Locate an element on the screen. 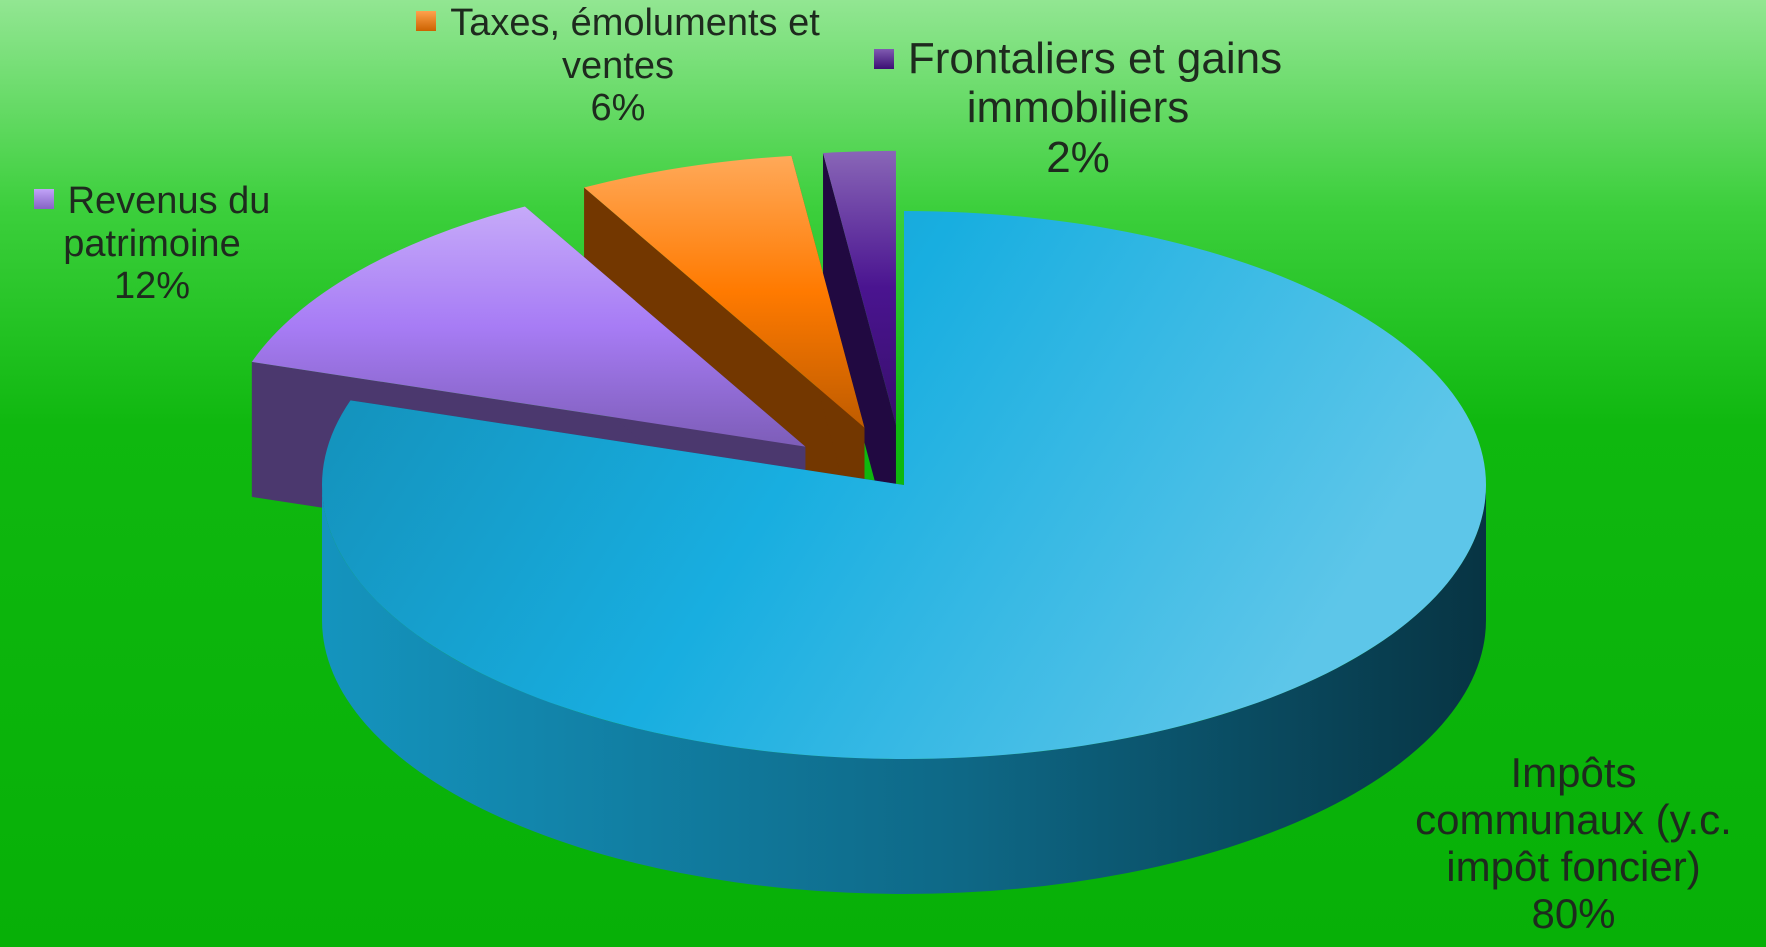 Image resolution: width=1766 pixels, height=947 pixels. category-name: Taxes, émoluments et ventes is located at coordinates (635, 44).